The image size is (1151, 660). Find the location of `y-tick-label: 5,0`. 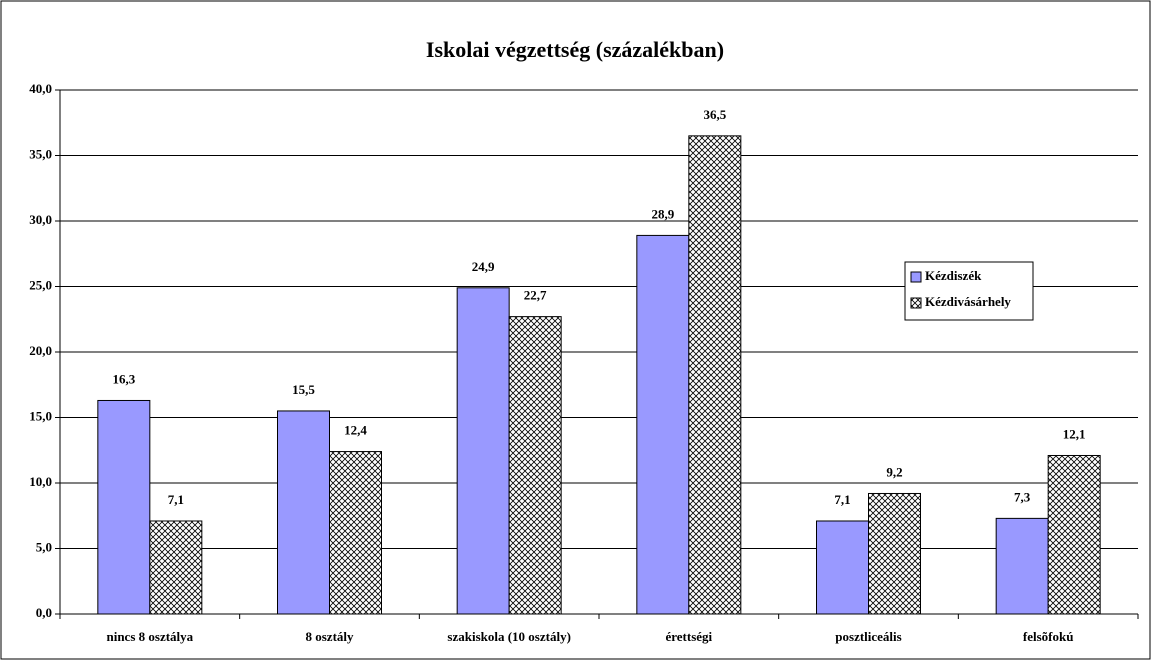

y-tick-label: 5,0 is located at coordinates (44, 546).